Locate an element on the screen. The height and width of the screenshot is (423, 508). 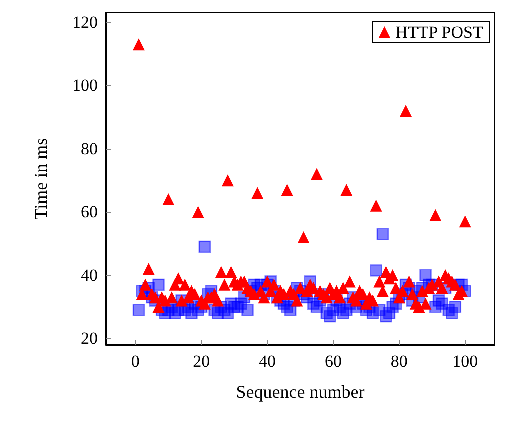
y-tick-label: 60 is located at coordinates (89, 212).